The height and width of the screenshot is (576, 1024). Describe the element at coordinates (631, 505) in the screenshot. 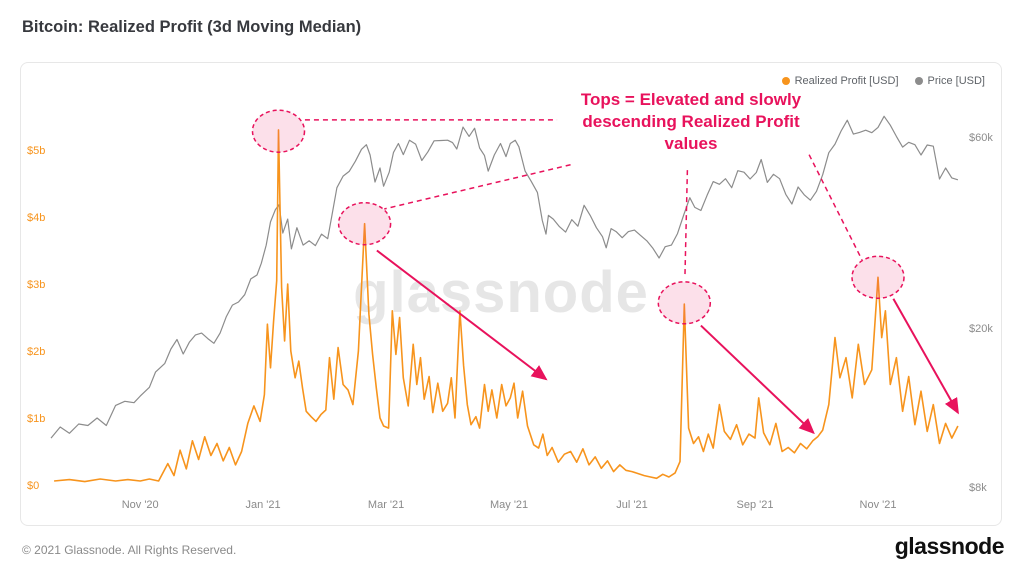

I see `x-tick-label: Jul '21` at that location.